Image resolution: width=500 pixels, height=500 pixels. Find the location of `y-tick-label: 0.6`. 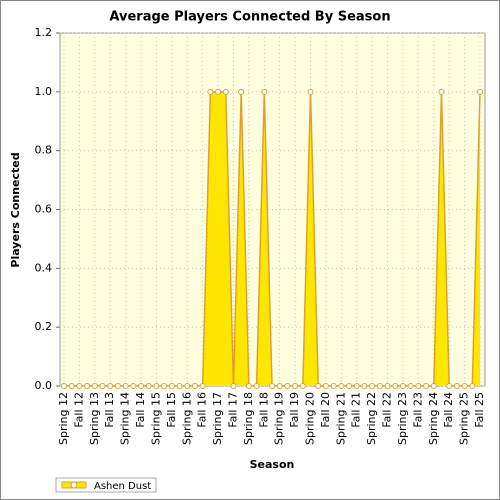

y-tick-label: 0.6 is located at coordinates (44, 209).